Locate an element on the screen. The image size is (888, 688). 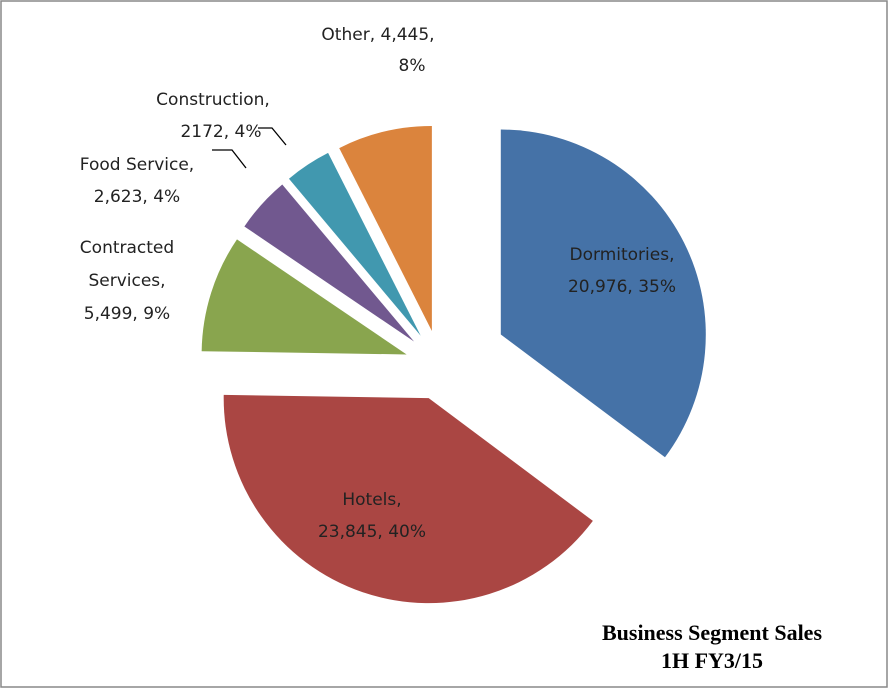
data-label: Construction, is located at coordinates (213, 100).